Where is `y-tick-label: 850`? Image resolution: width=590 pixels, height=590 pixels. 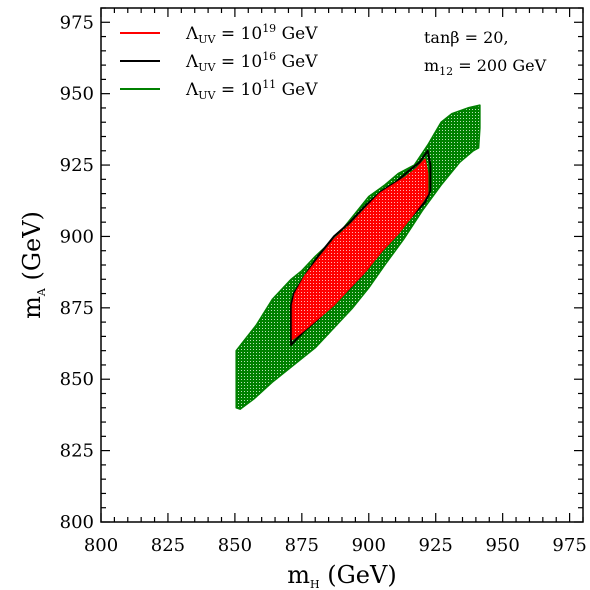 y-tick-label: 850 is located at coordinates (77, 379).